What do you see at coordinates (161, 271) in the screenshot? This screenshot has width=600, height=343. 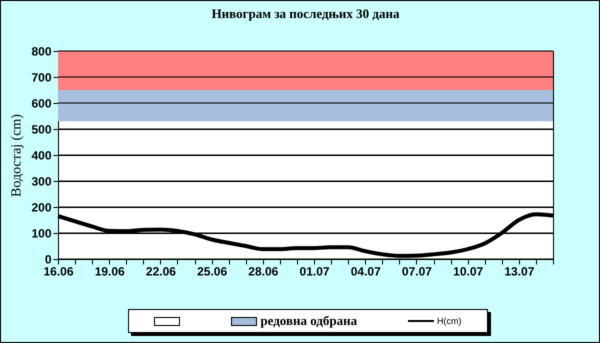 I see `x-tick-label: 22.06` at bounding box center [161, 271].